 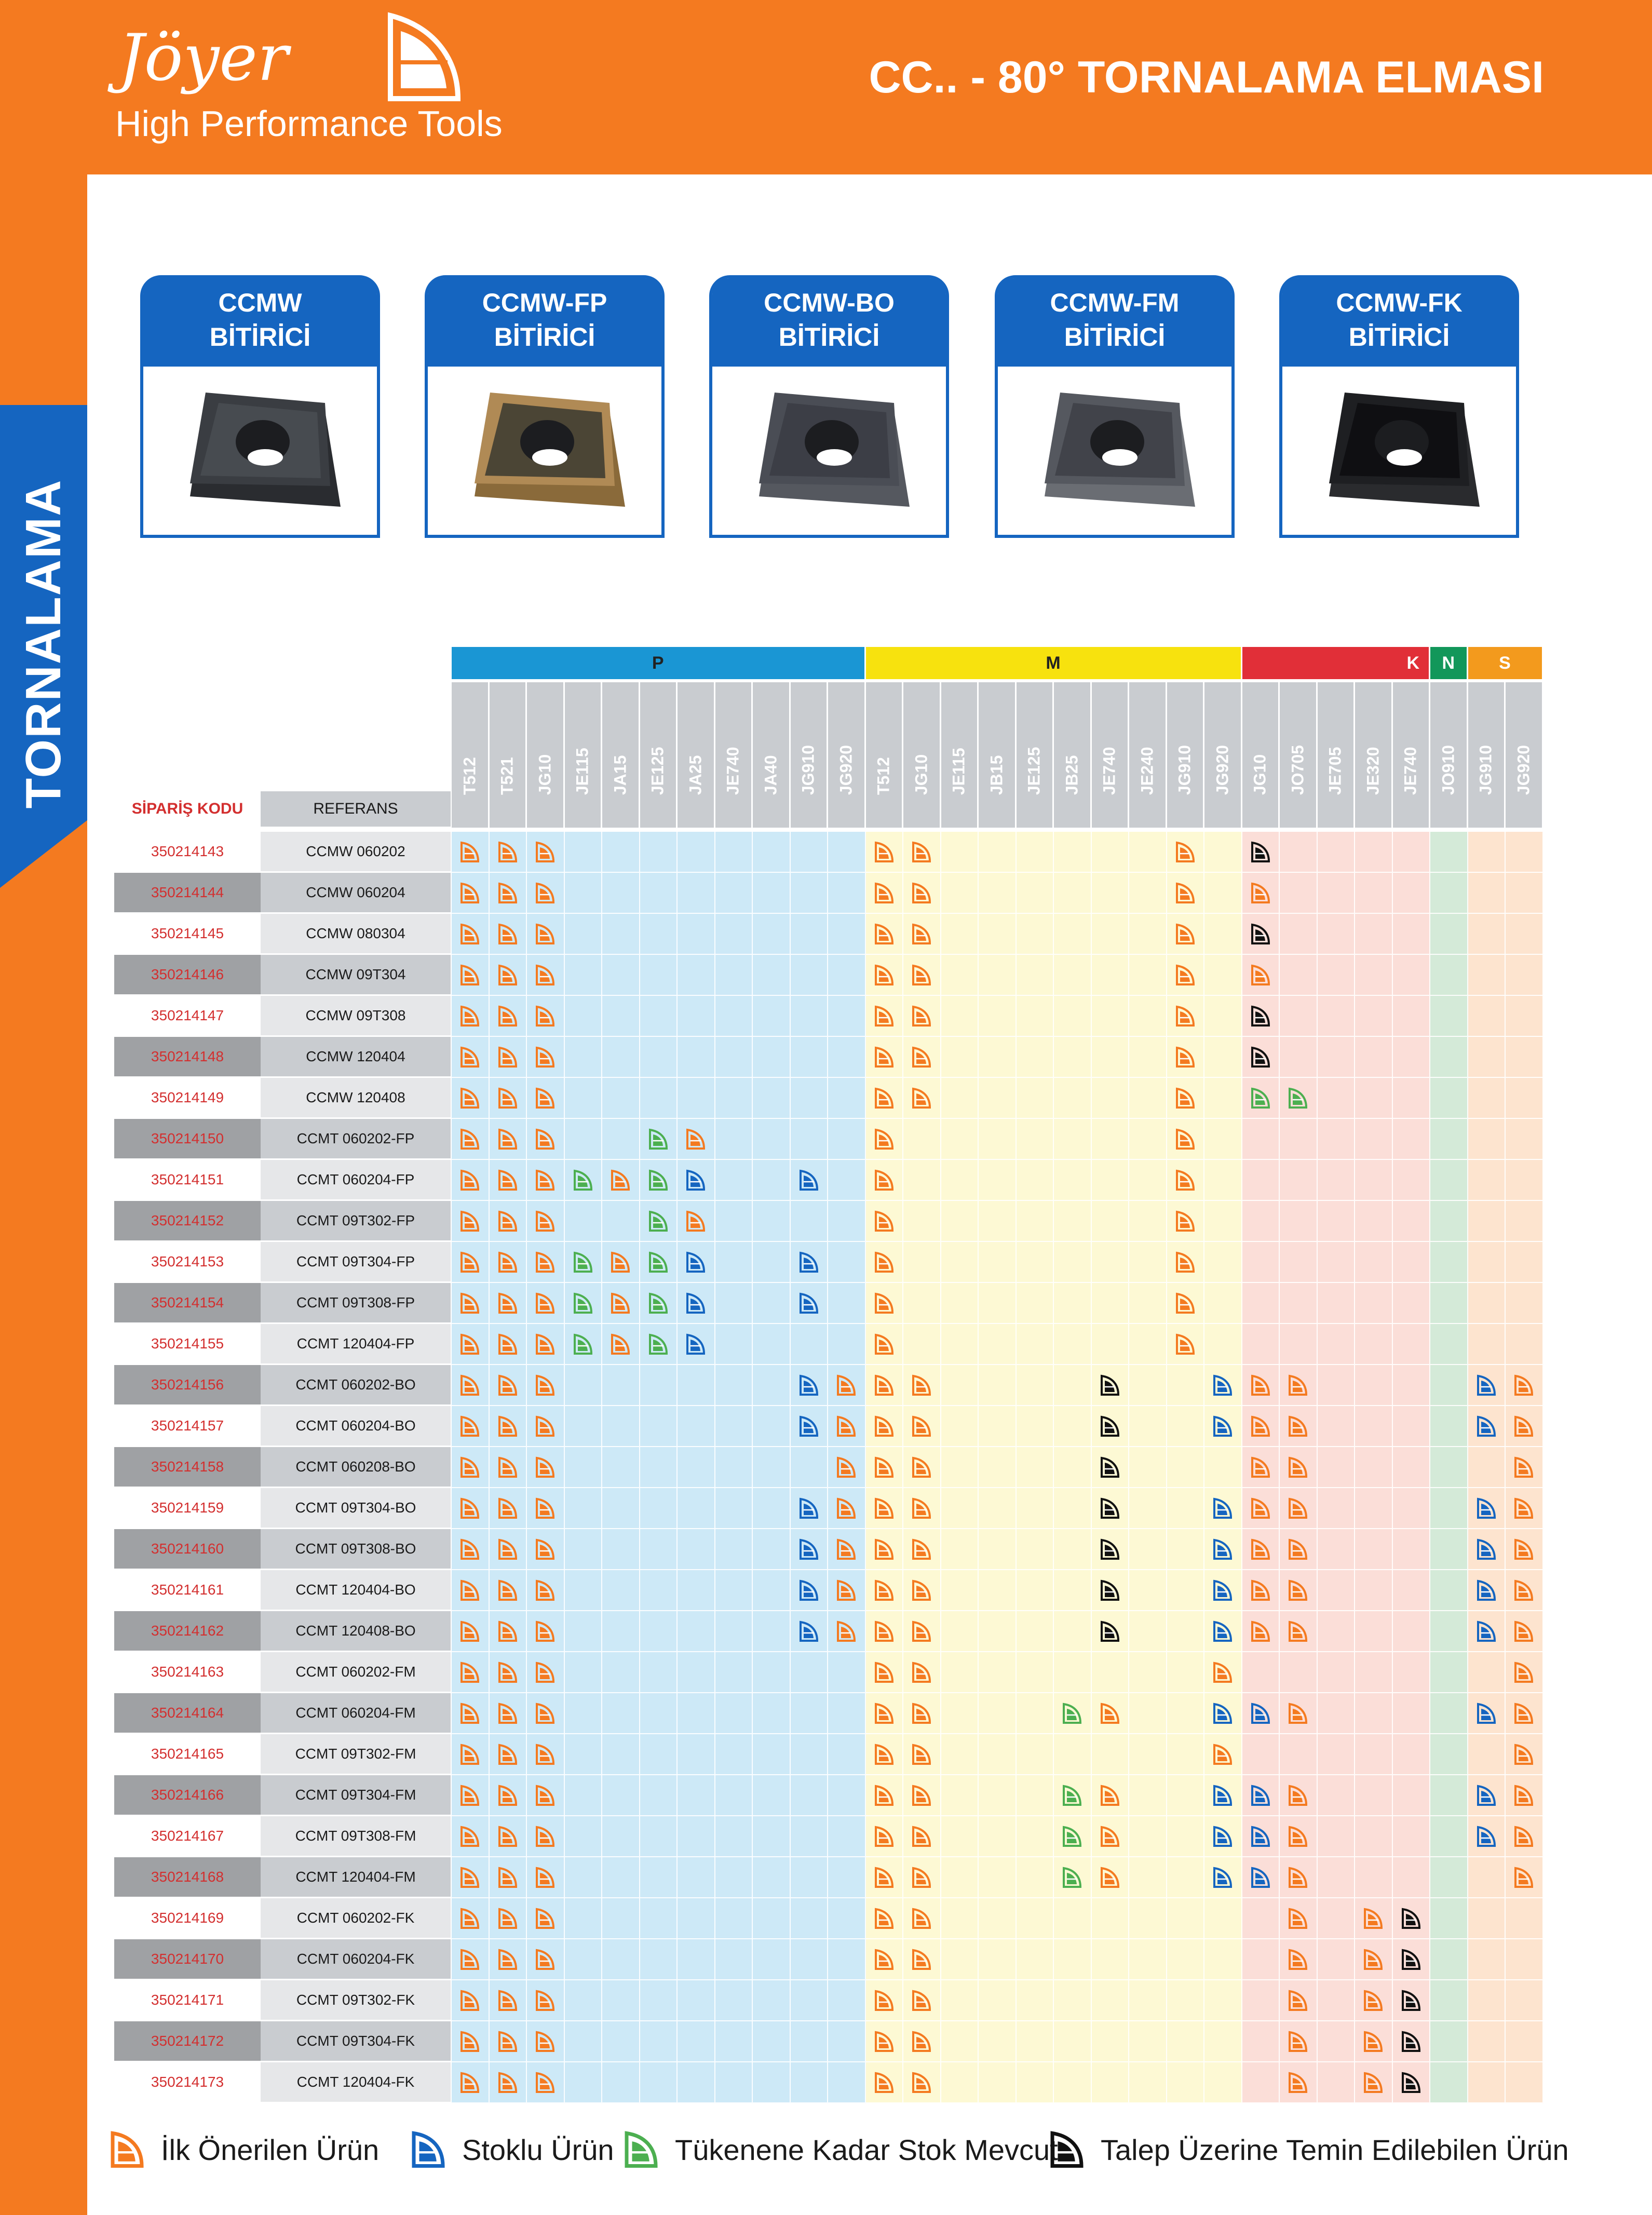 I want to click on order-code: 350214173, so click(x=188, y=2082).